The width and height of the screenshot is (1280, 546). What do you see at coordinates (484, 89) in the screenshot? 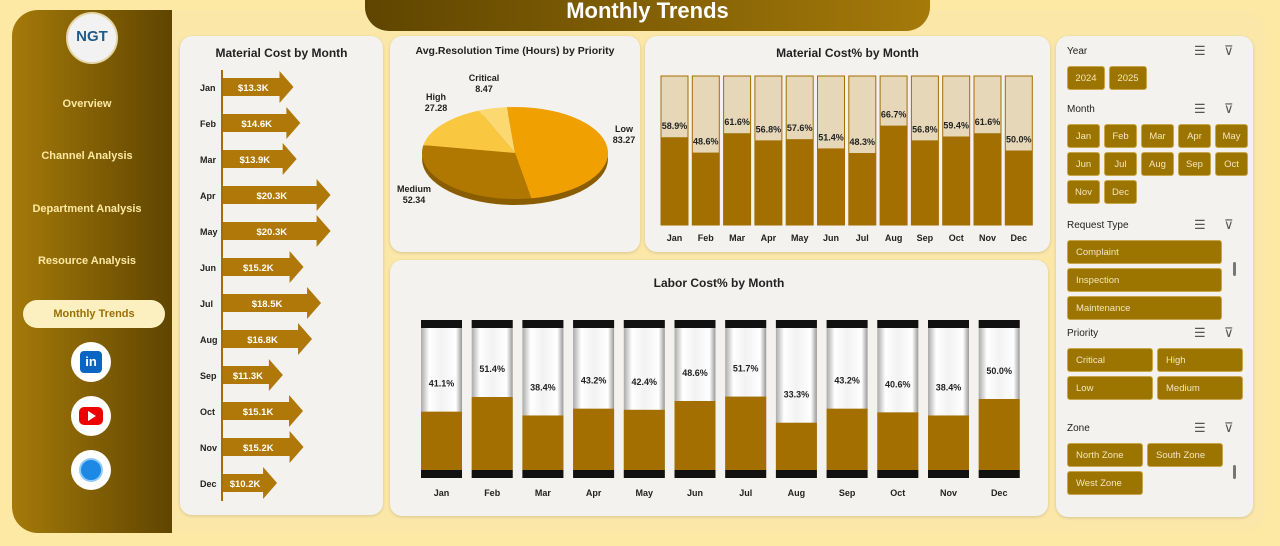
I see `slice-value: 8.47` at bounding box center [484, 89].